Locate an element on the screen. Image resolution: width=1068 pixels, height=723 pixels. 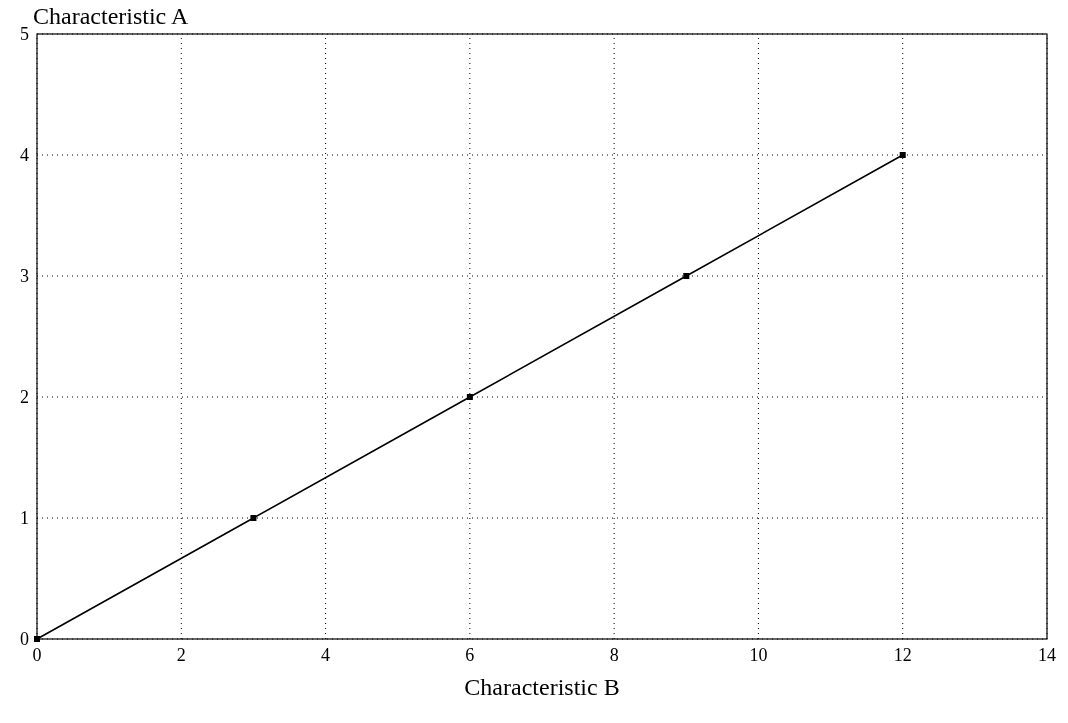
x-axis-title: Characteristic B is located at coordinates (542, 687).